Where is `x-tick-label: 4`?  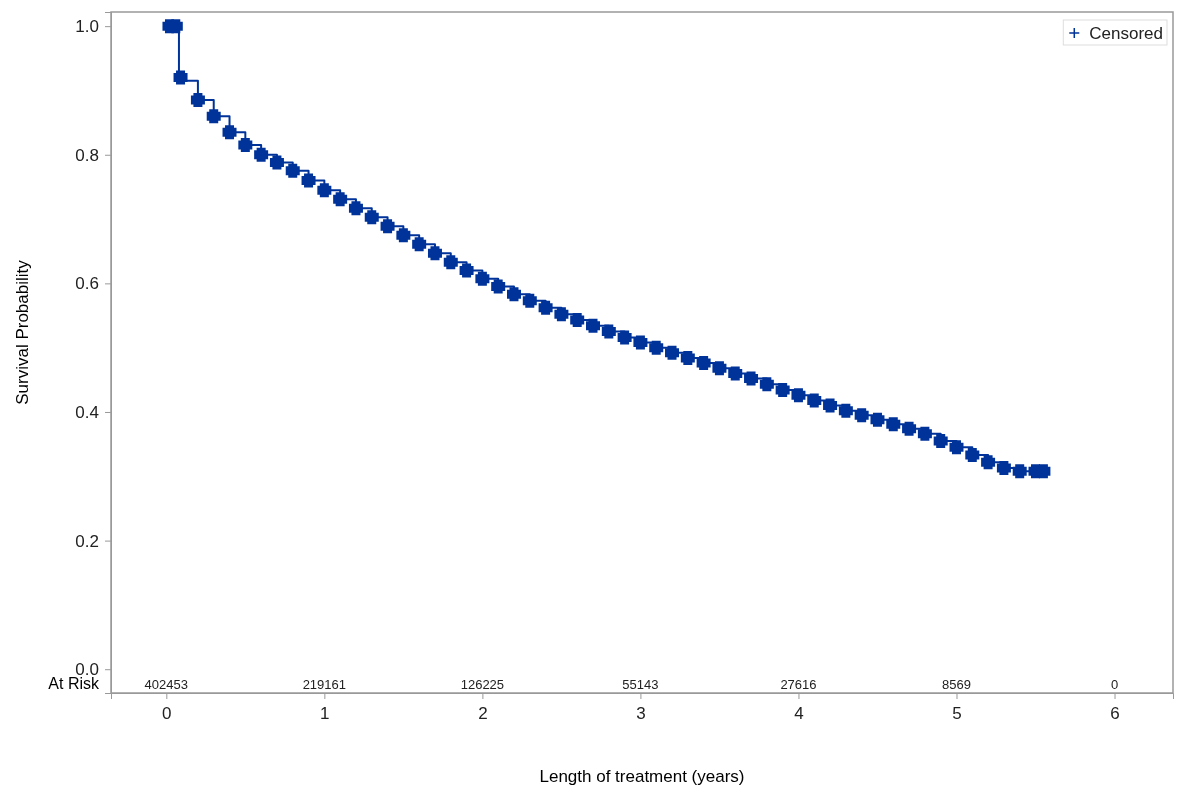
x-tick-label: 4 is located at coordinates (799, 714).